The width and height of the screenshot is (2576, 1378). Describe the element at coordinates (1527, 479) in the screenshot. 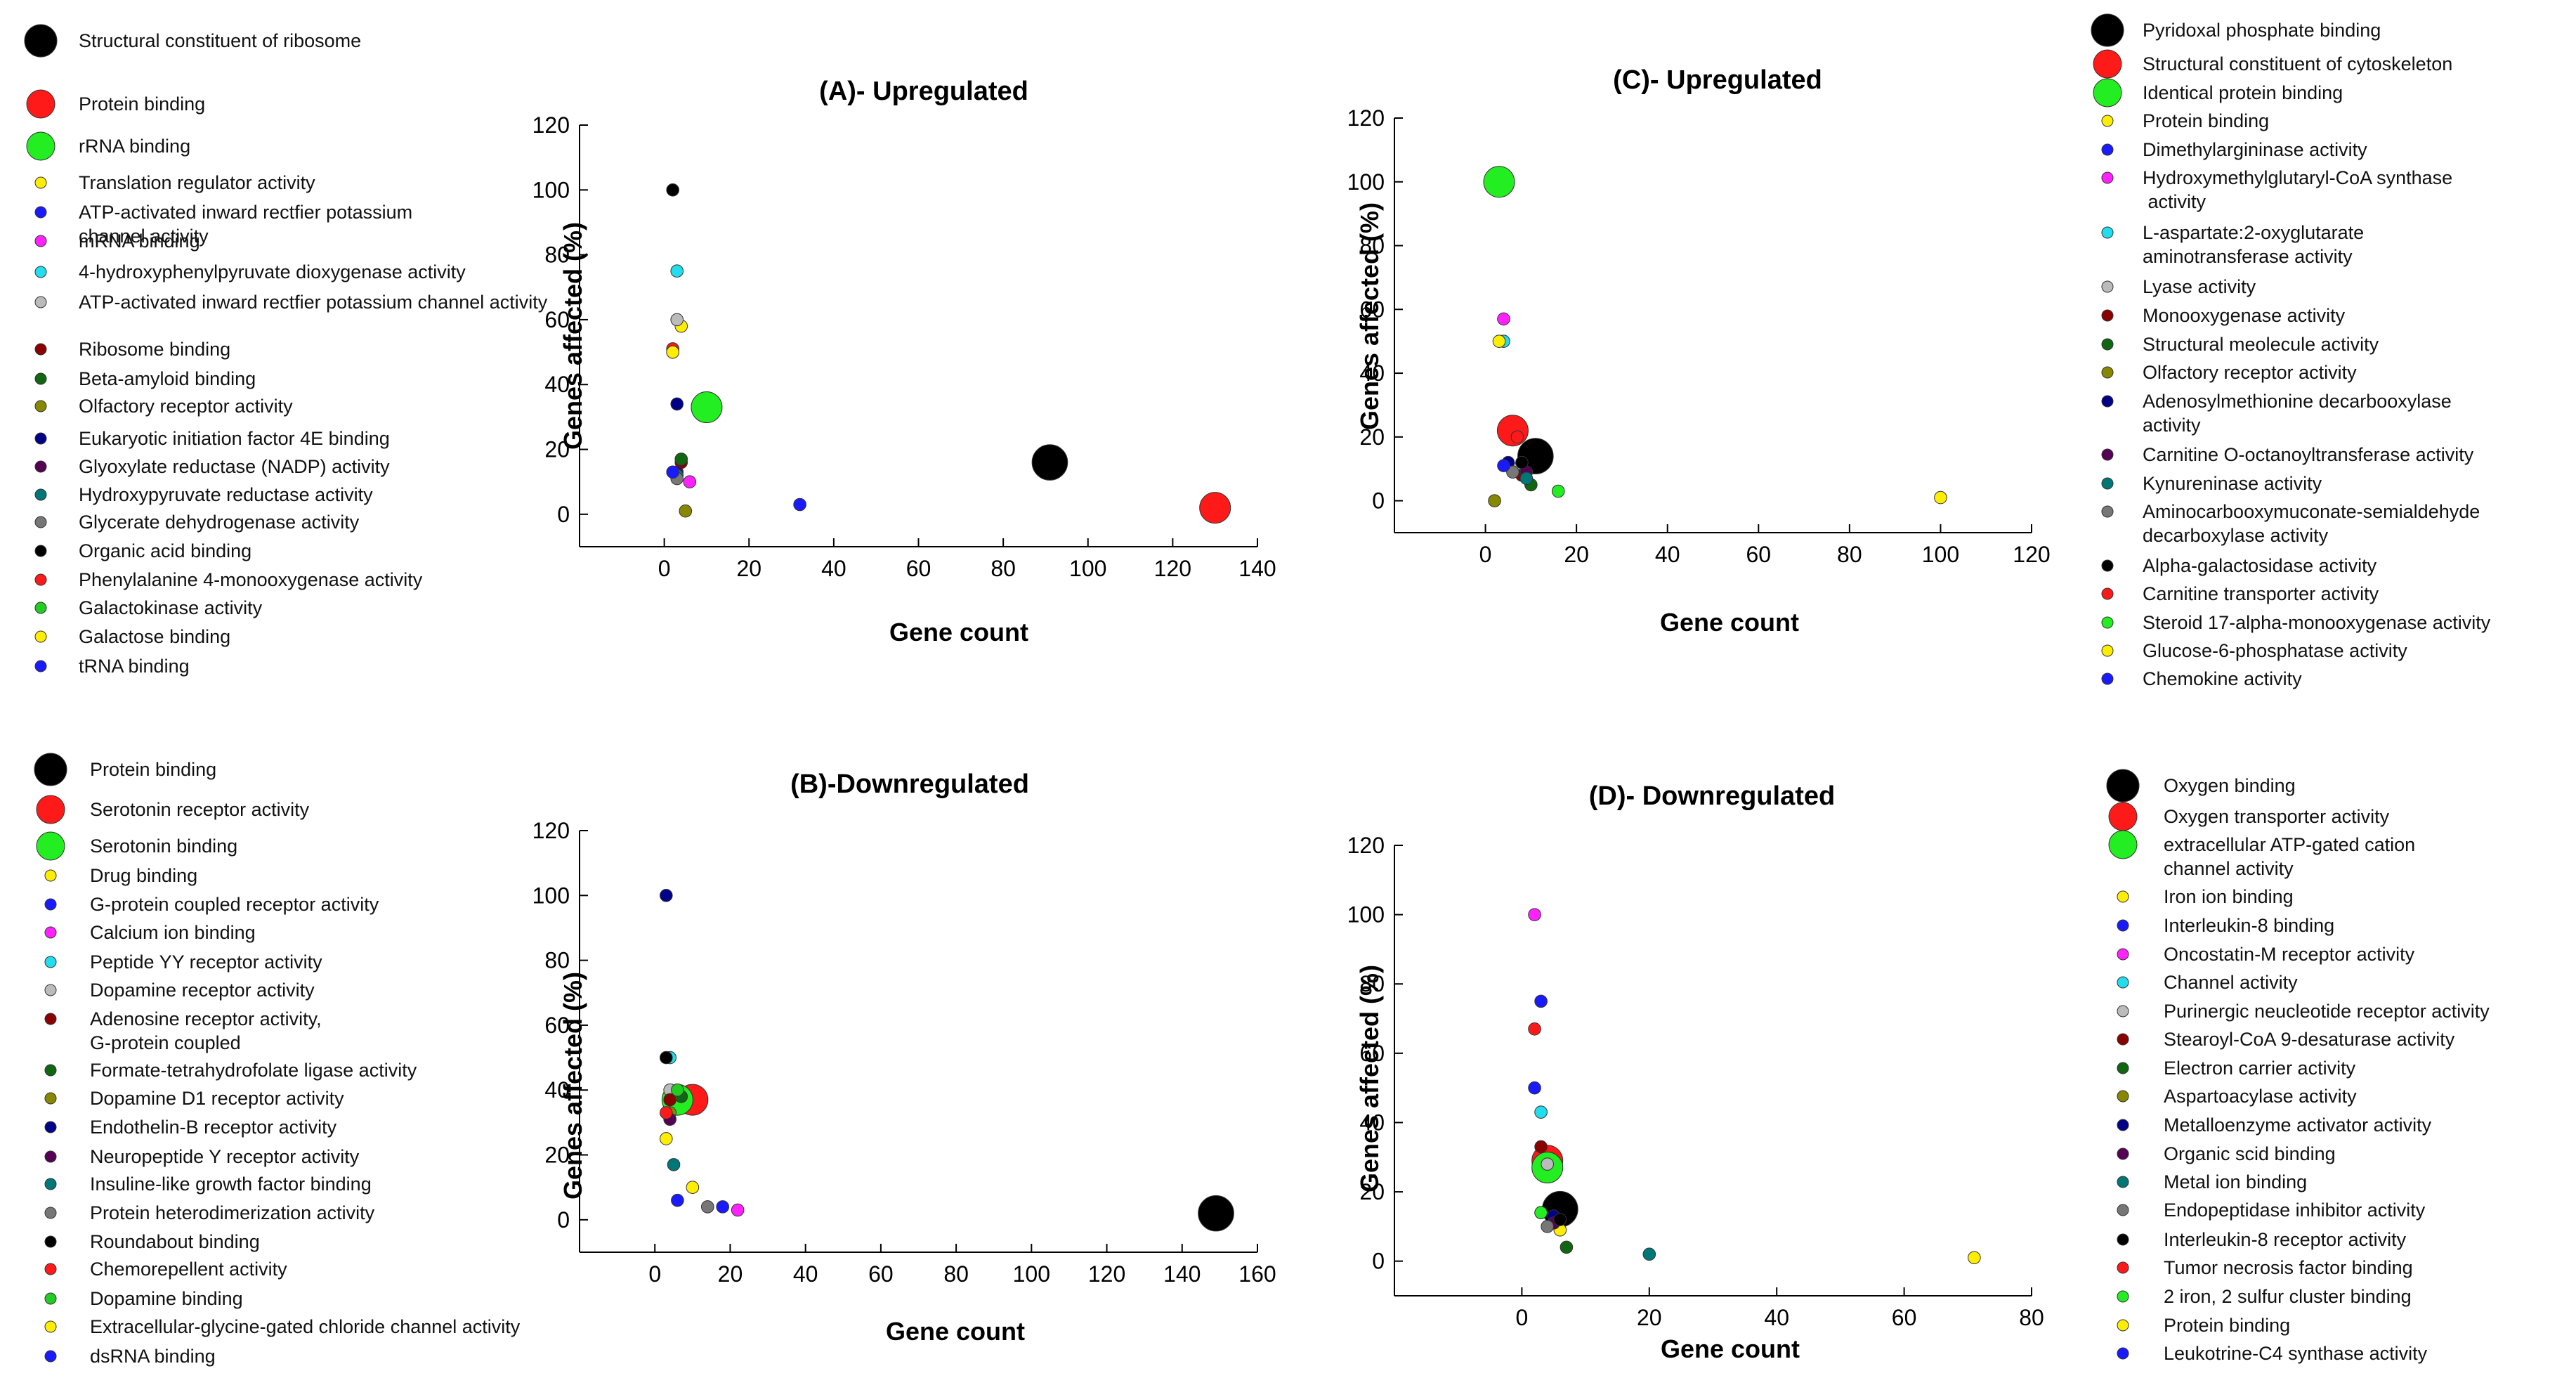

I see `data-point-kynureninase-activity` at that location.